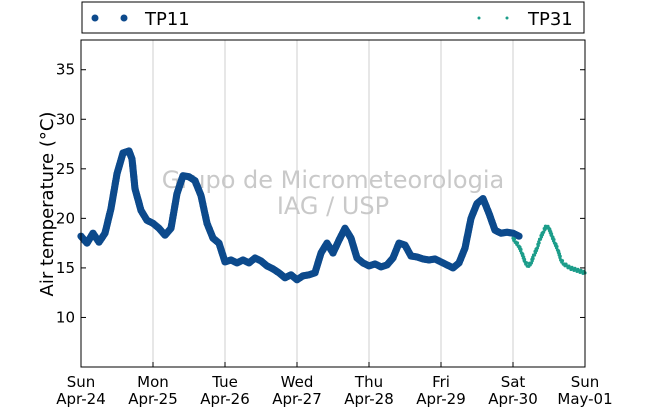 The image size is (650, 409). What do you see at coordinates (297, 399) in the screenshot?
I see `x-tick-label-date: Apr-27` at bounding box center [297, 399].